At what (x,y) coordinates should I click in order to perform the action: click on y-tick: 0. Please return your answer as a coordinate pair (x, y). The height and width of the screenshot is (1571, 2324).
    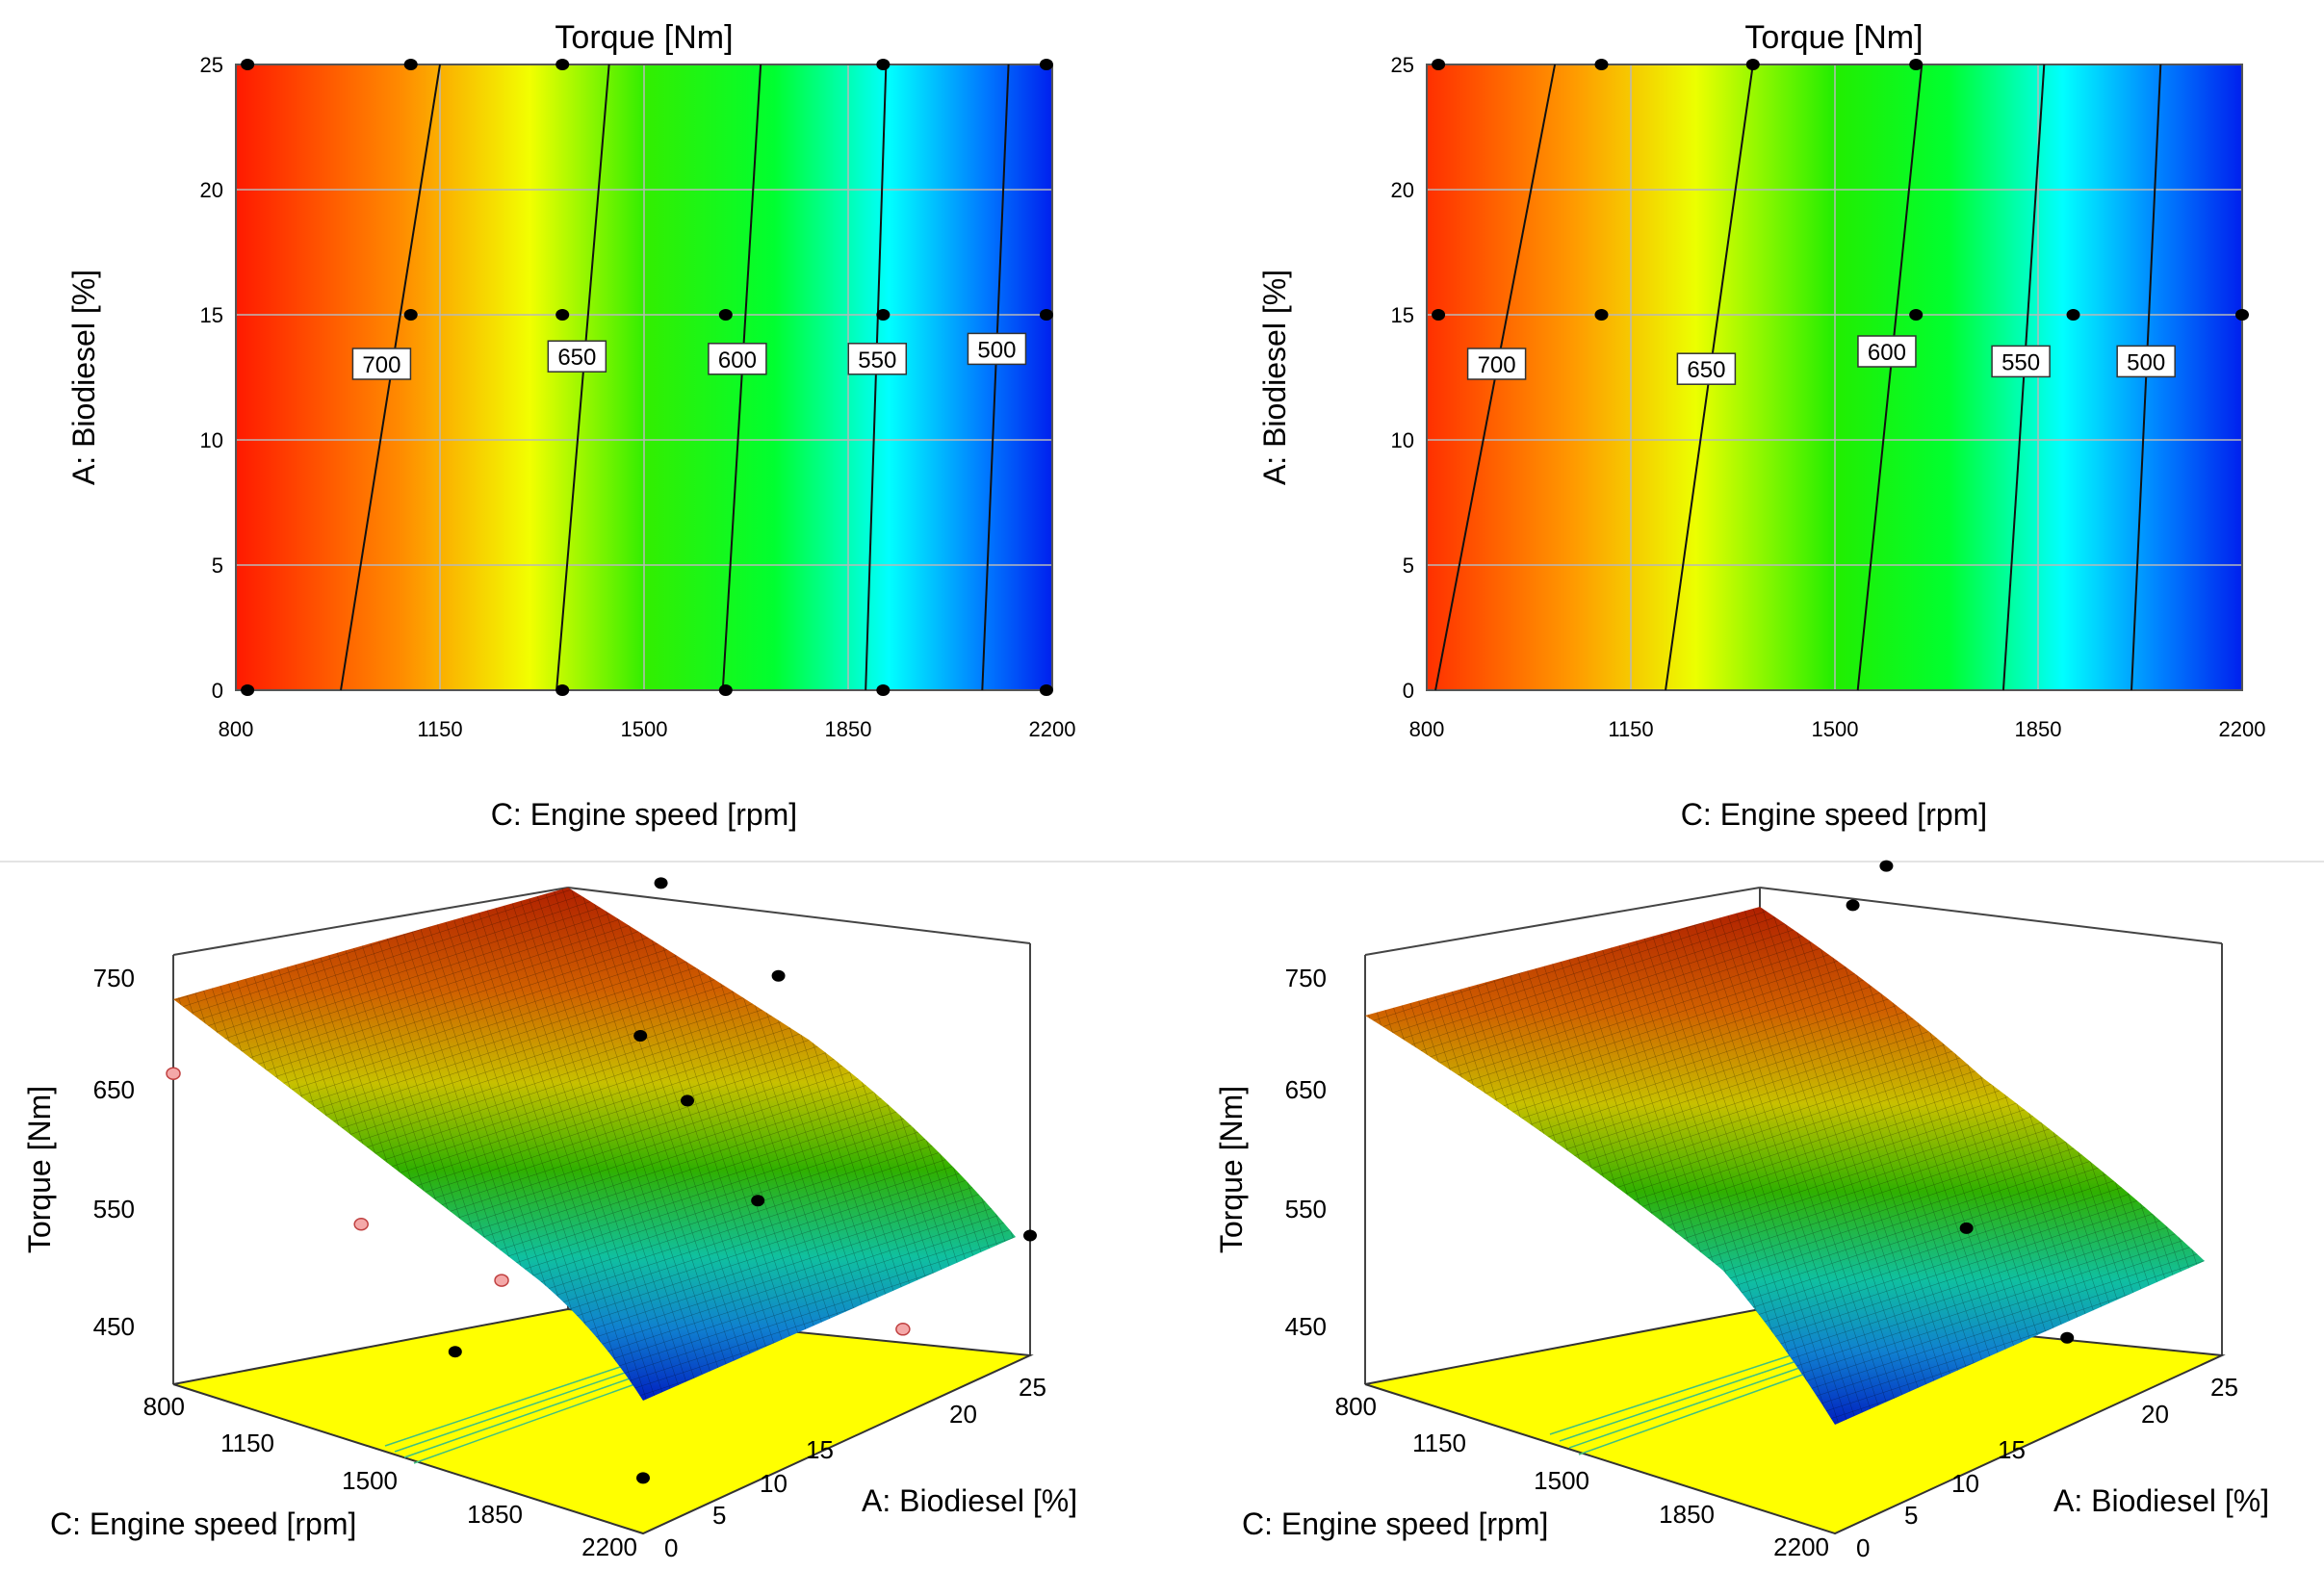
    Looking at the image, I should click on (217, 691).